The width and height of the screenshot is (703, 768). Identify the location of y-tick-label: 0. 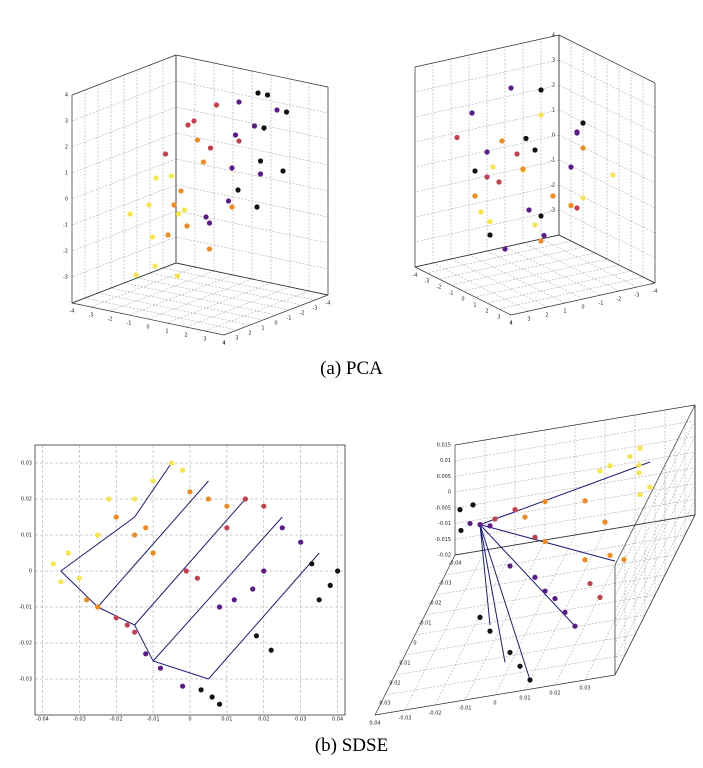
(275, 324).